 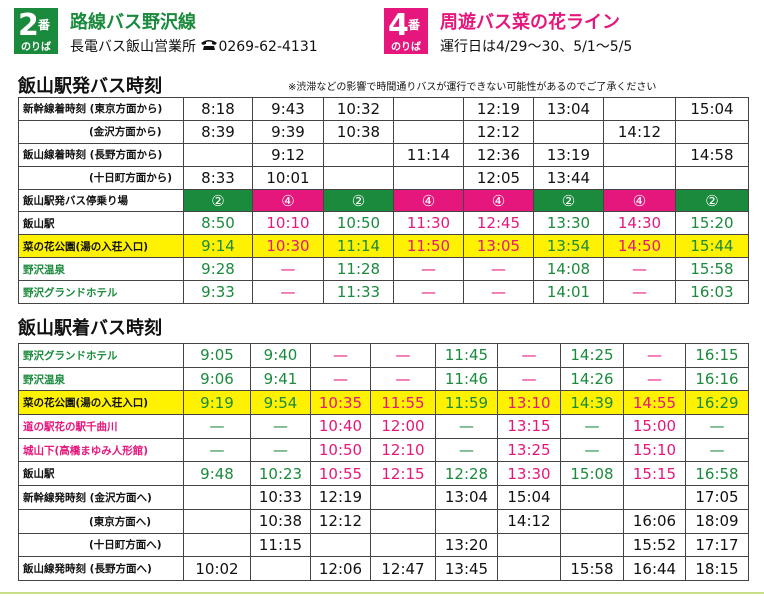 I want to click on phone-icon, so click(x=209, y=45).